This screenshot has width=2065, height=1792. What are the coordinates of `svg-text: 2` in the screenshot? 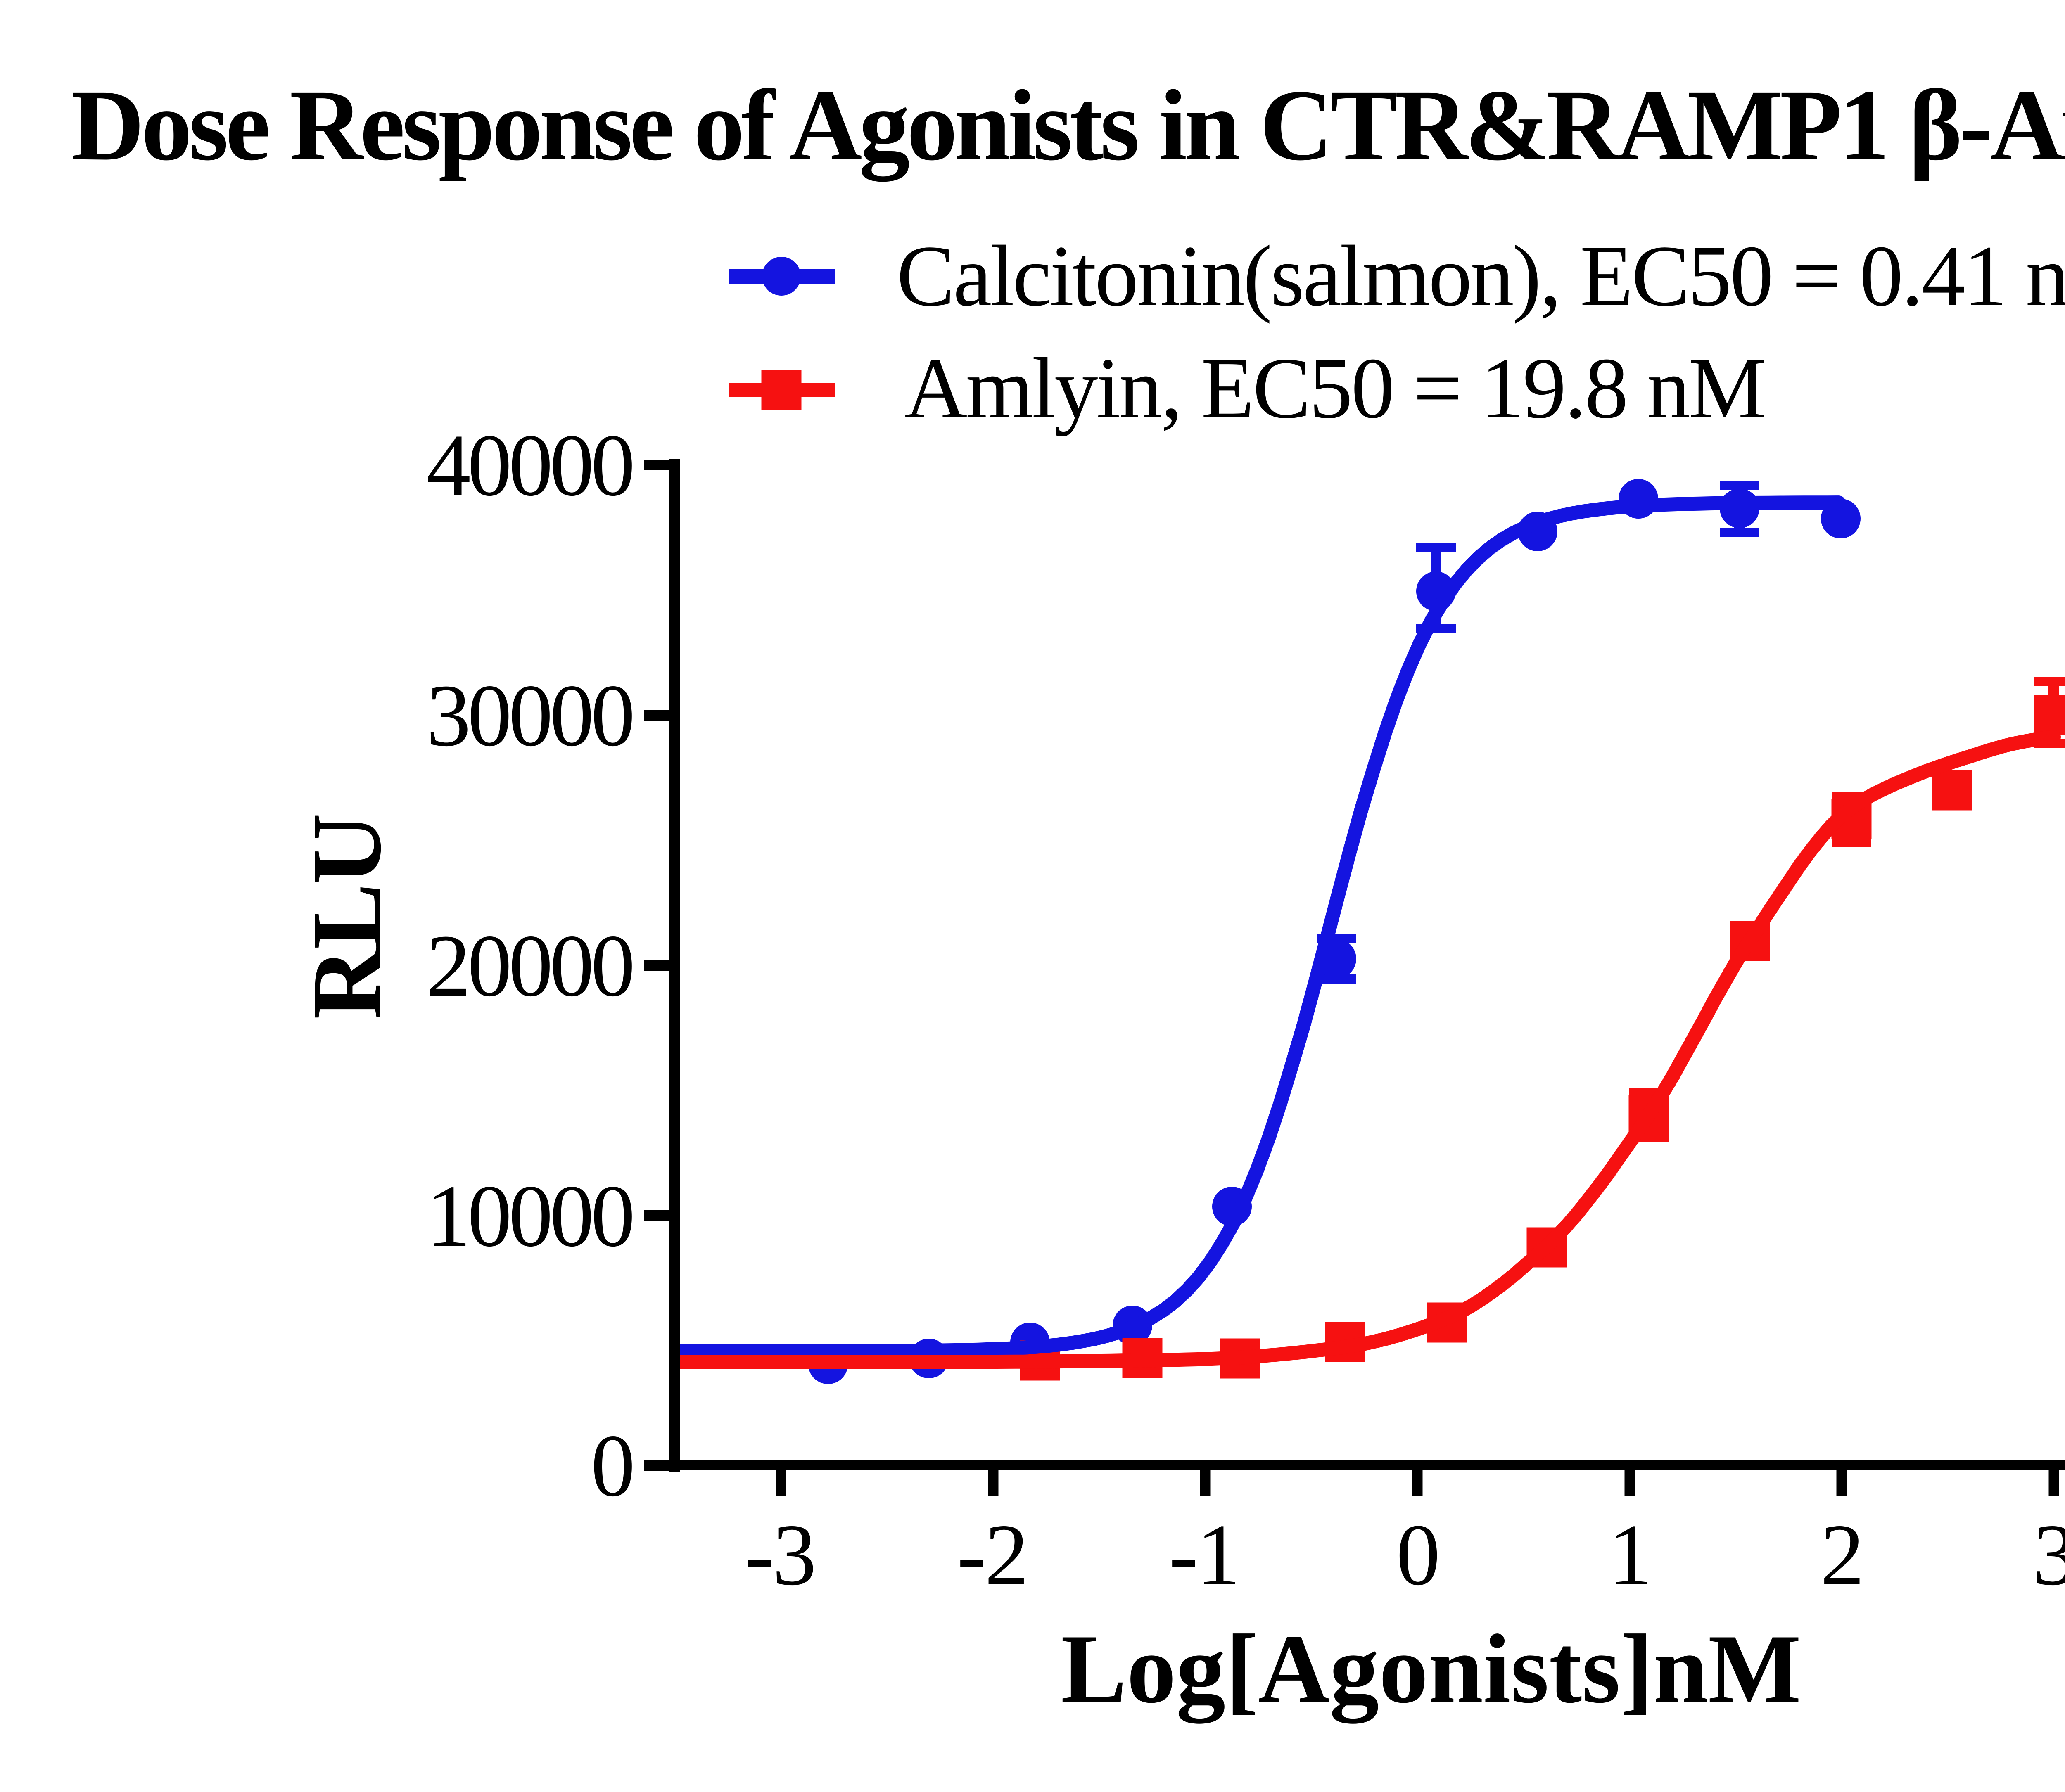 It's located at (1842, 1555).